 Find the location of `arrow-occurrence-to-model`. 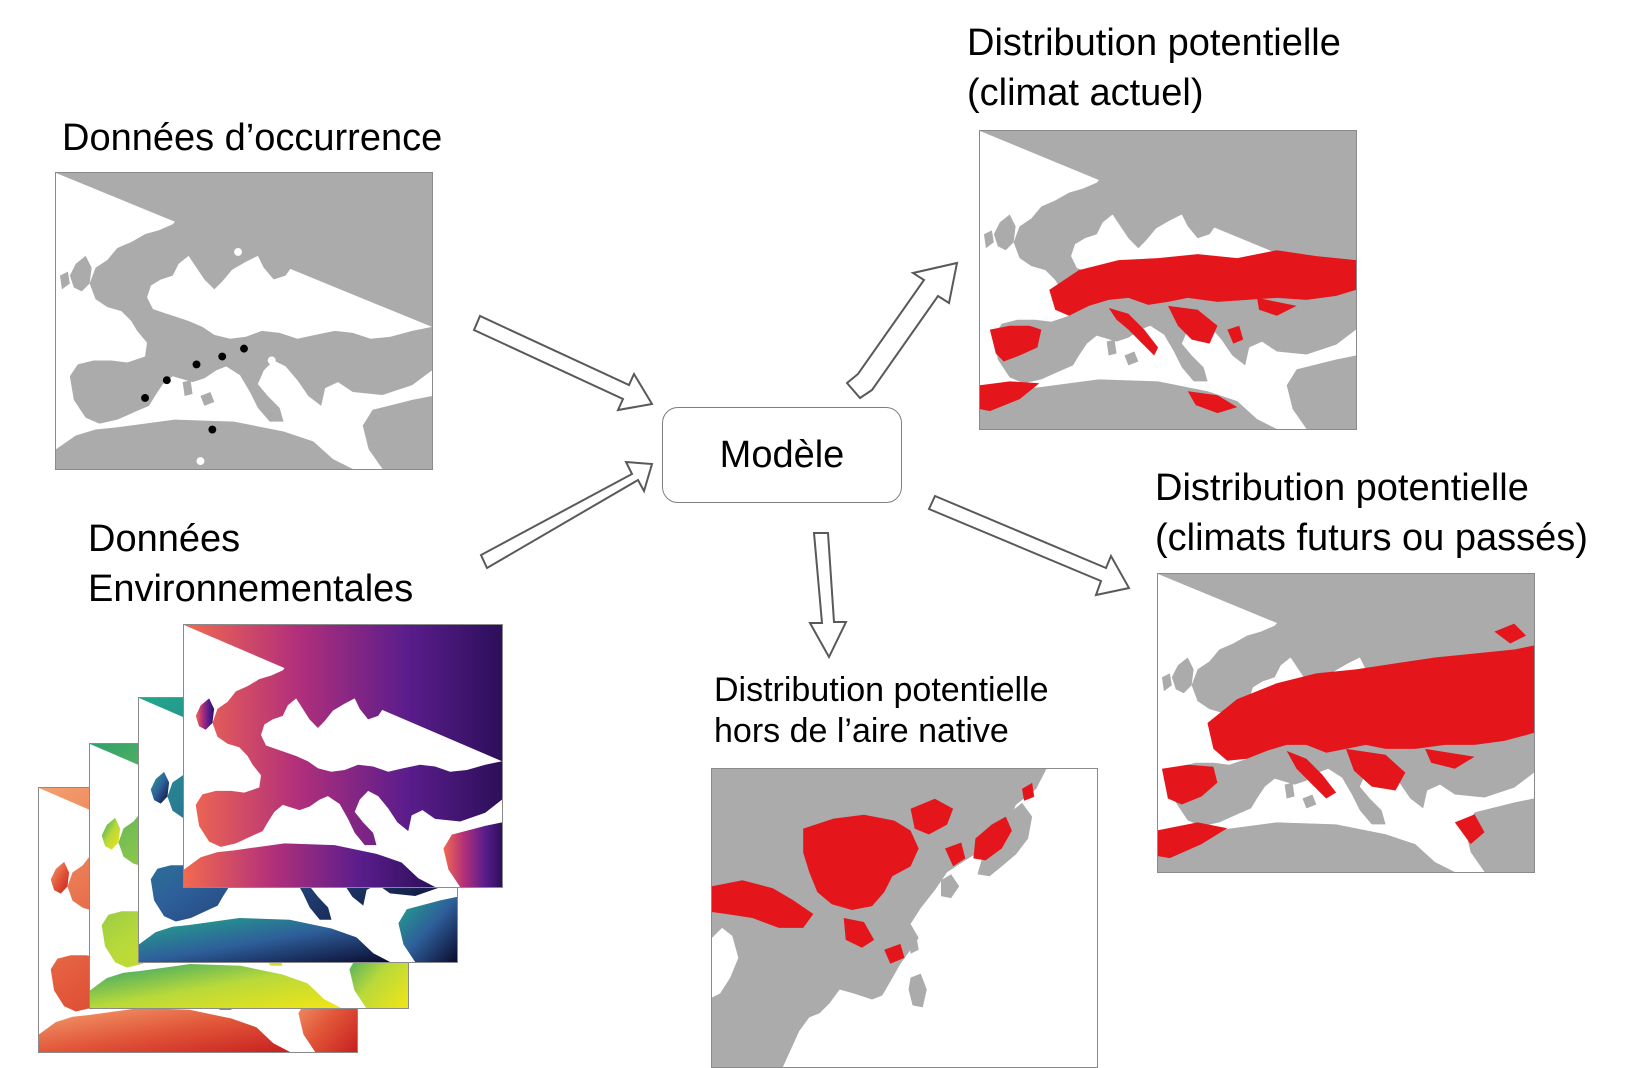

arrow-occurrence-to-model is located at coordinates (563, 363).